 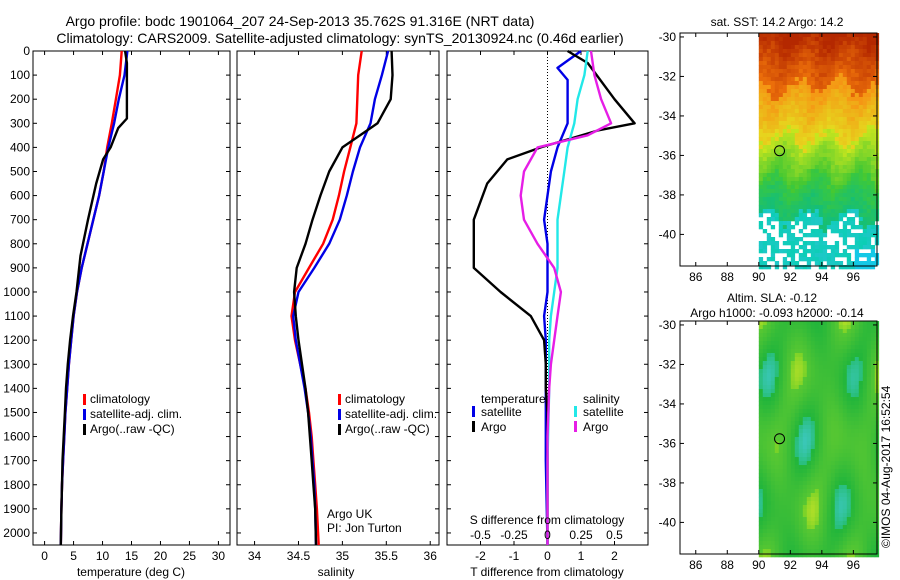 I want to click on x-tick-label: 2, so click(x=614, y=556).